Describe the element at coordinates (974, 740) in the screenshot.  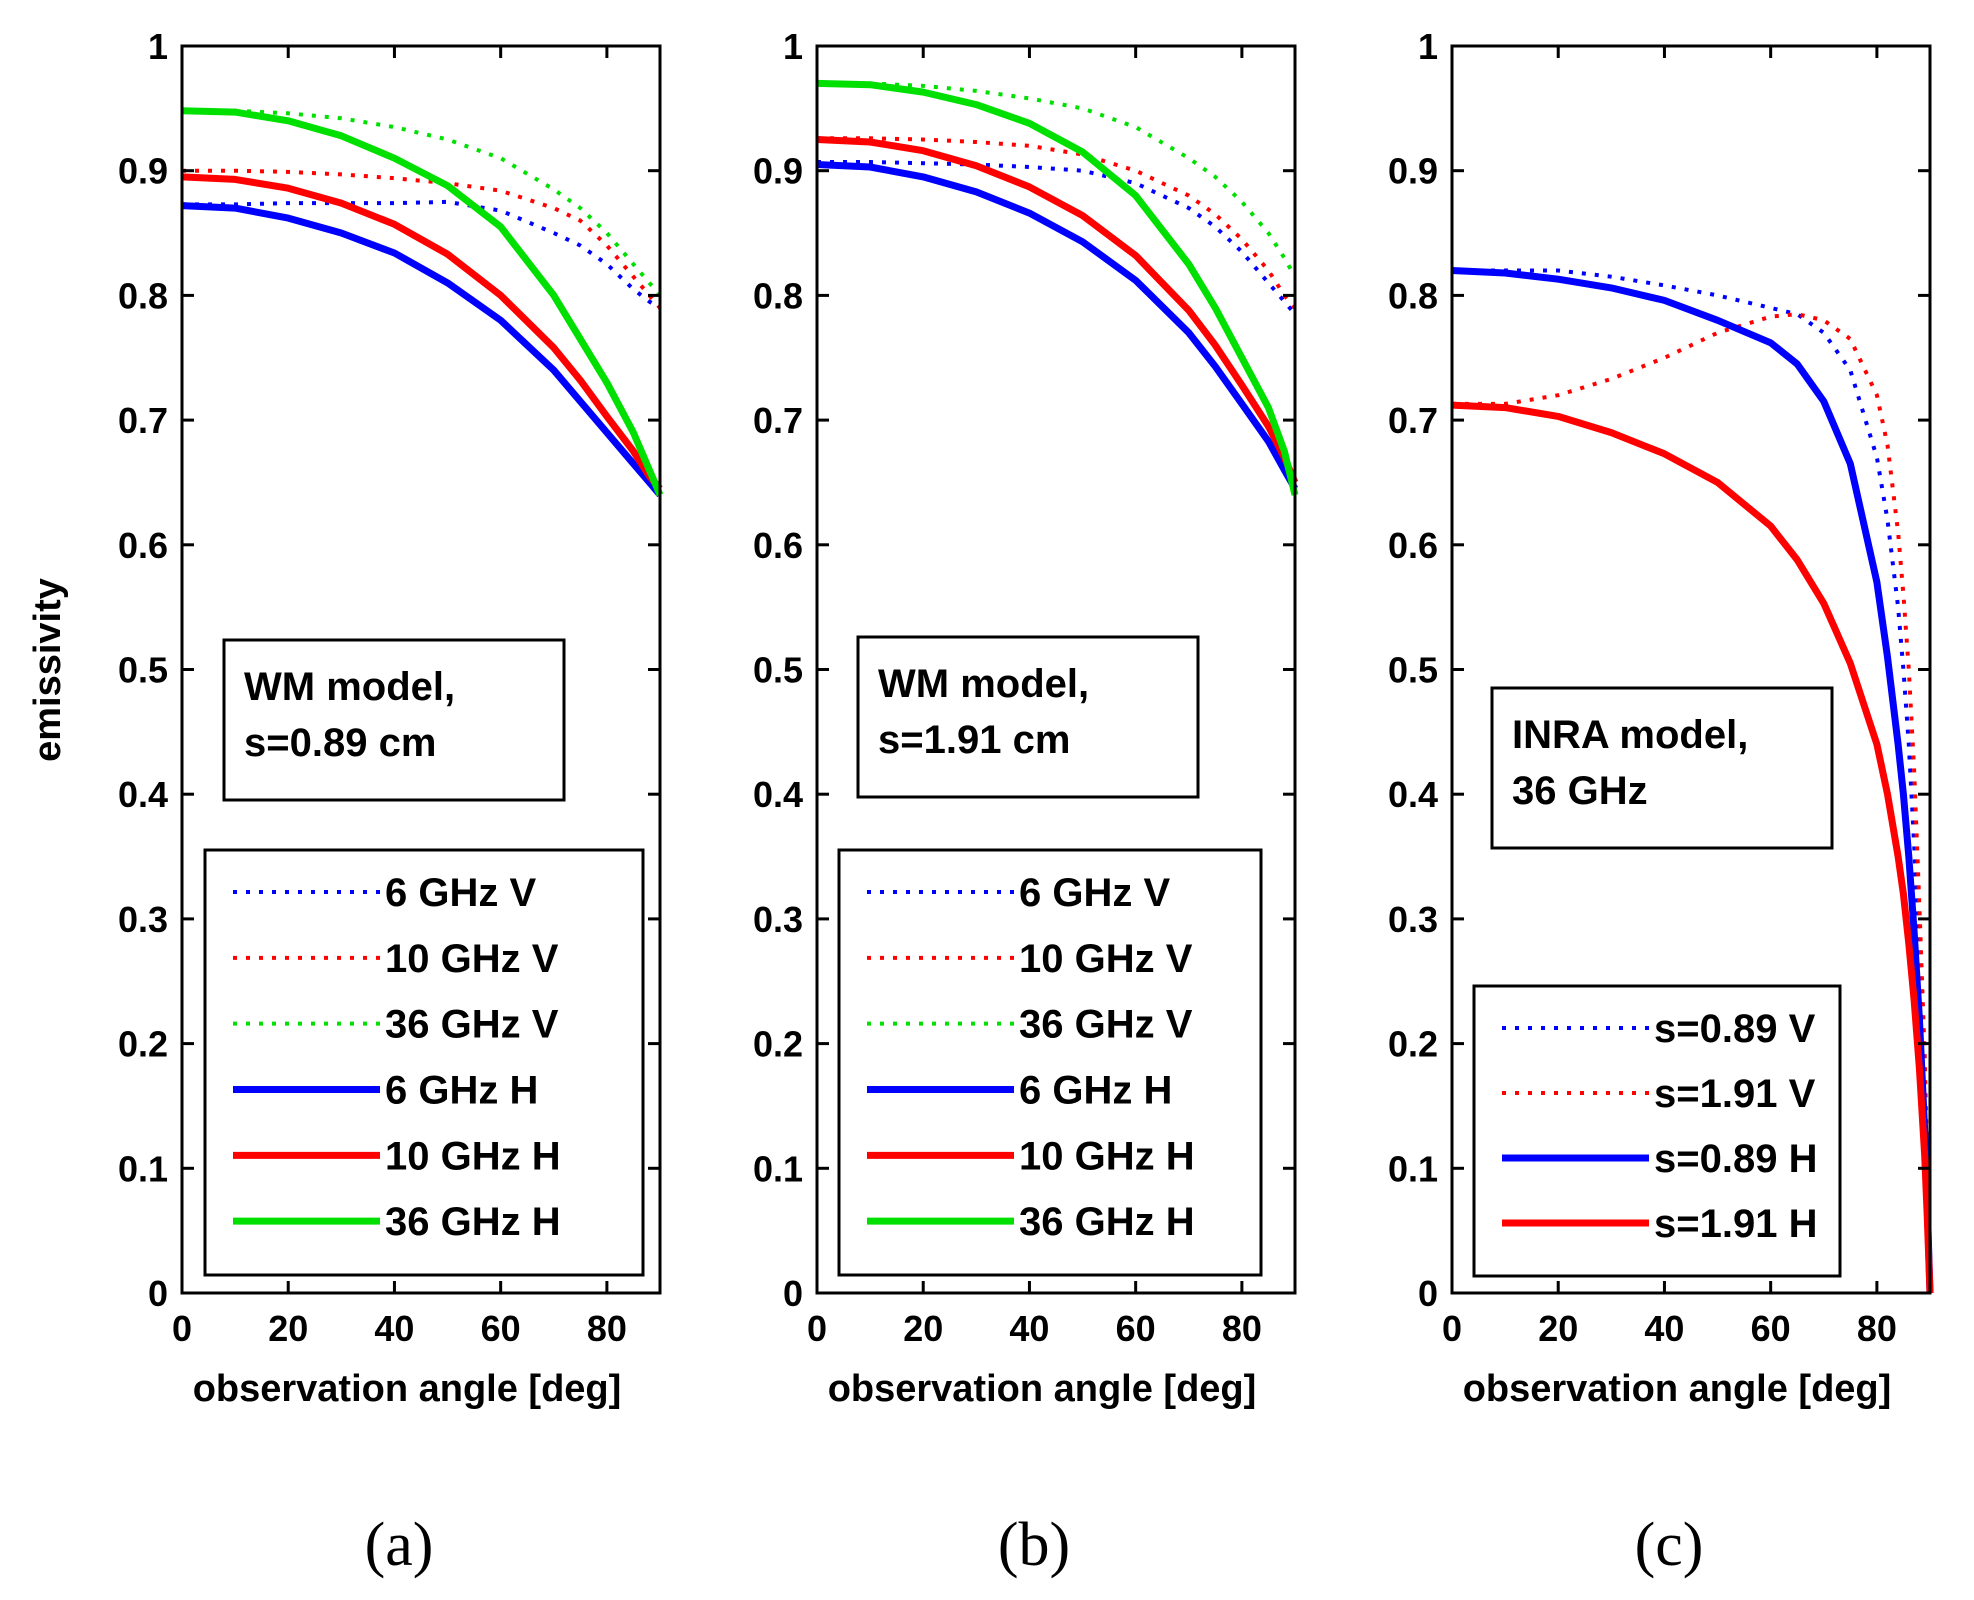
I see `annotation-text: s=1.91 cm` at that location.